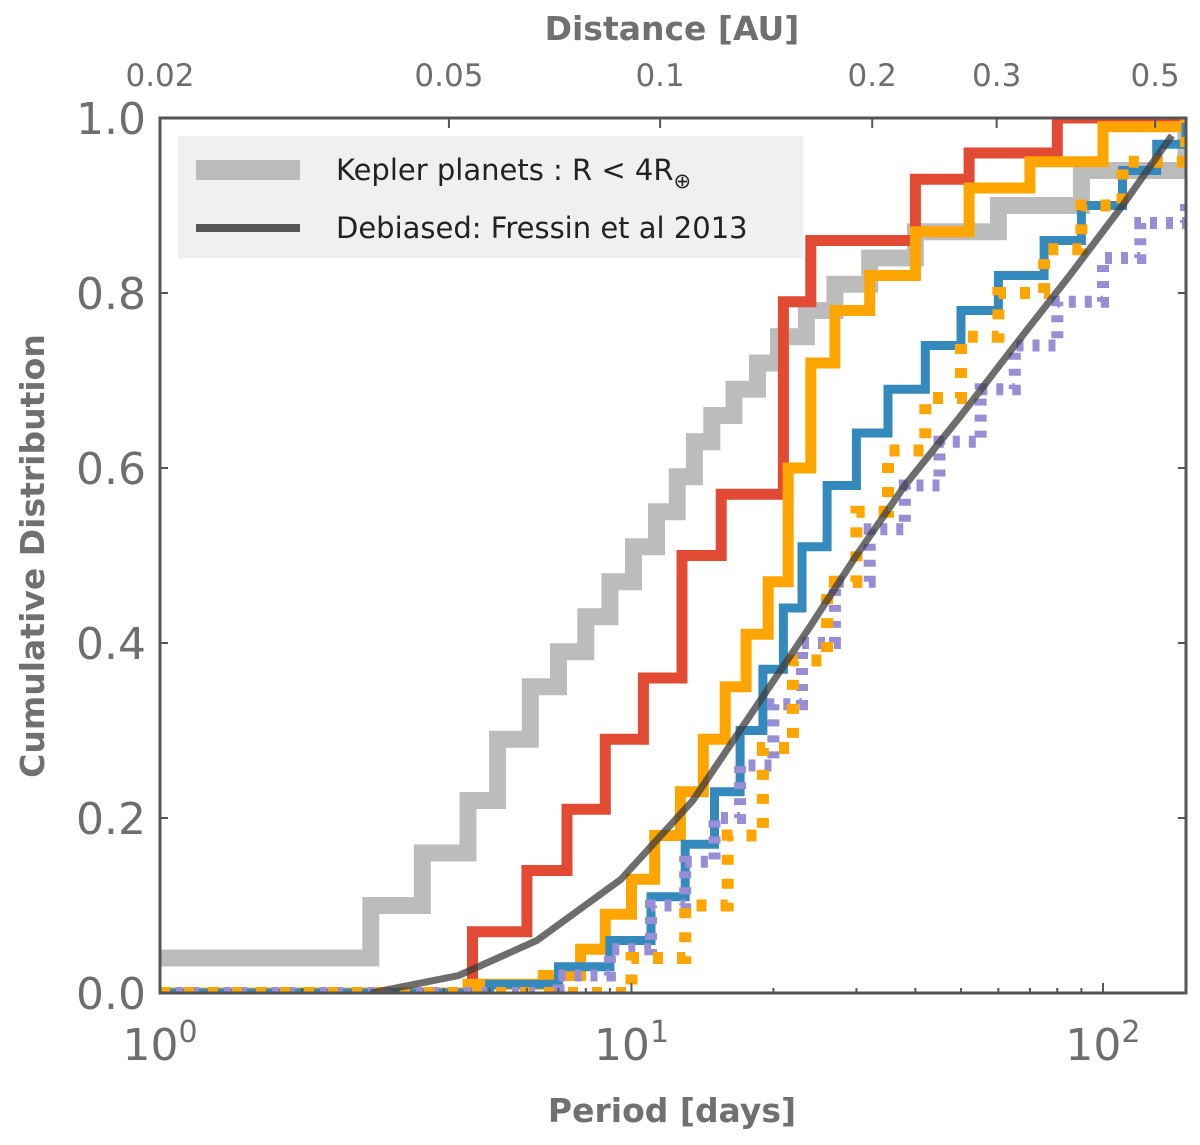 This screenshot has width=1200, height=1145. I want to click on x-tick-label: 10², so click(1102, 1043).